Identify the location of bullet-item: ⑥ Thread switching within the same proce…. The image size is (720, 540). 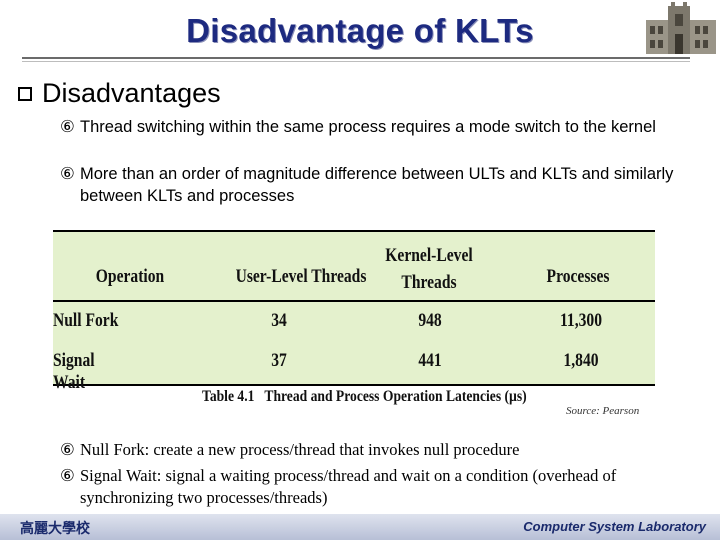
(358, 127).